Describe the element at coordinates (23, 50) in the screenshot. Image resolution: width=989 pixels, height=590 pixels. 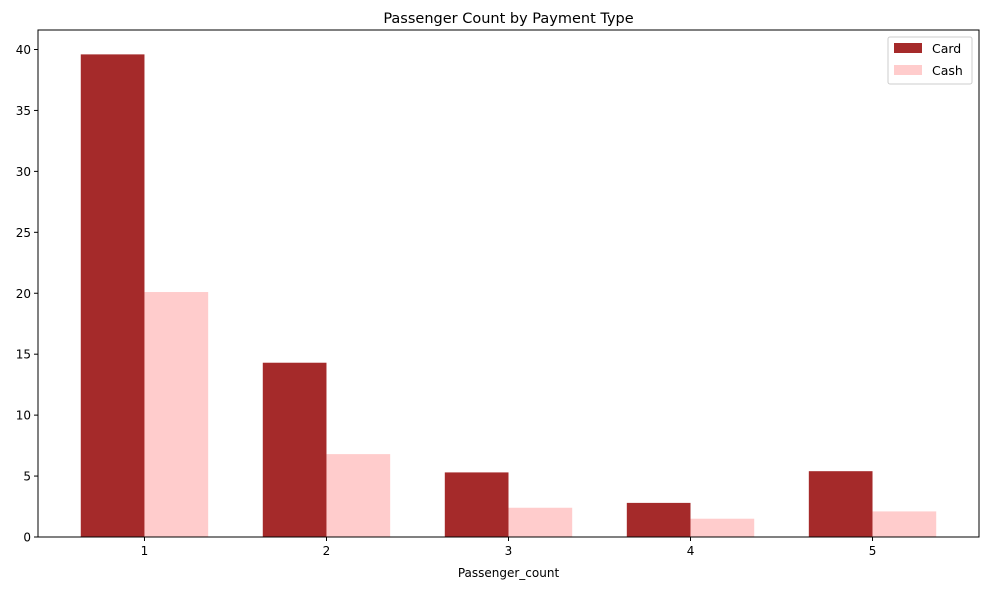
I see `y-tick-label-40: 40` at that location.